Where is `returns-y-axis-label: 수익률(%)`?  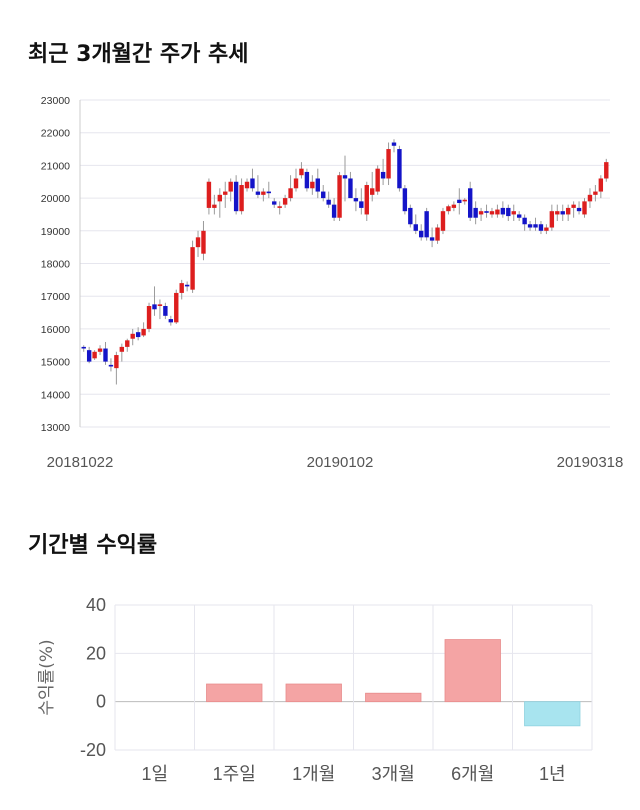
returns-y-axis-label: 수익률(%) is located at coordinates (47, 677).